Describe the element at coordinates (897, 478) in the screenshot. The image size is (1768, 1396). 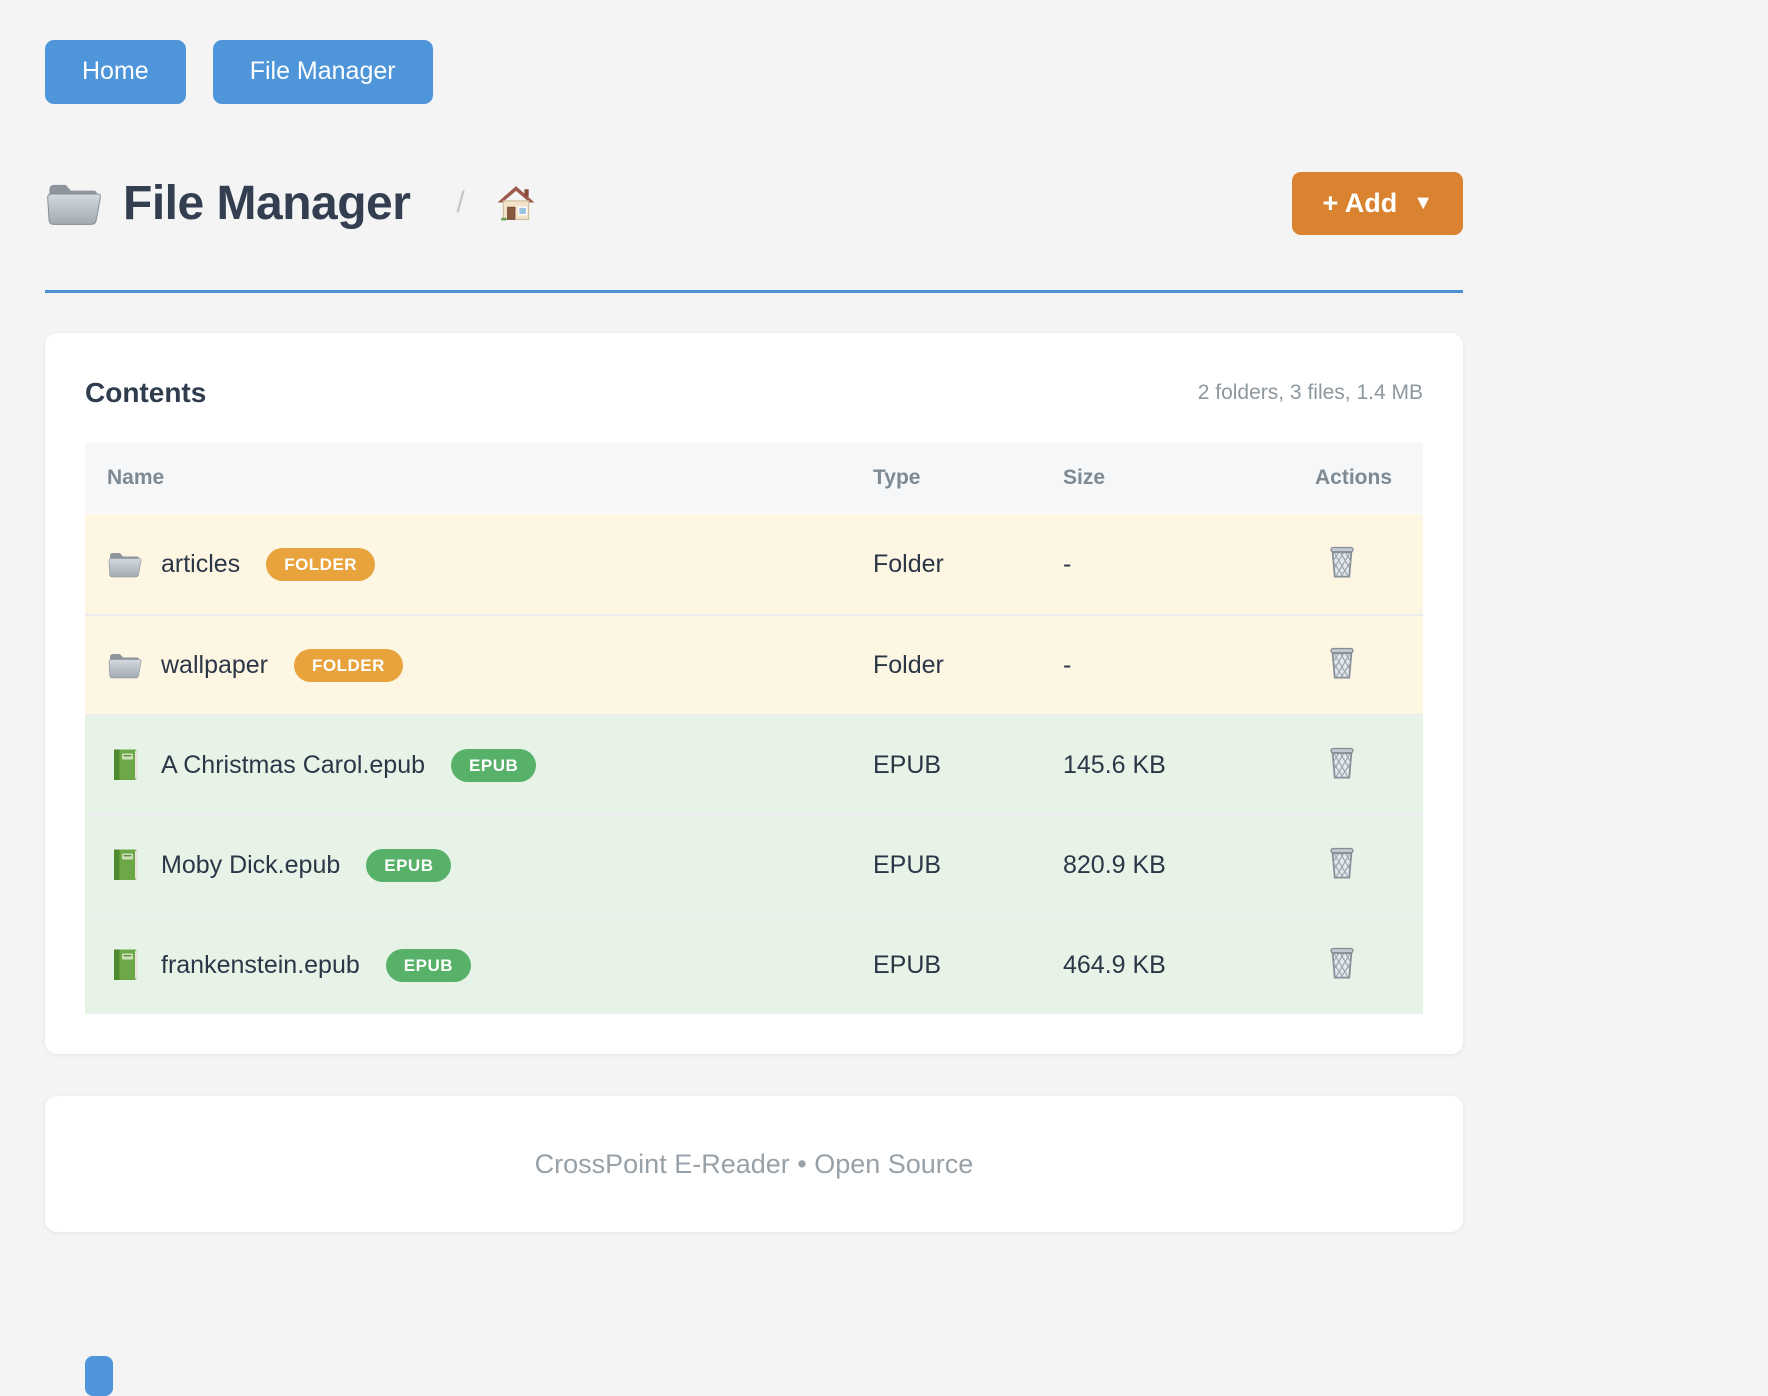
I see `column-header-type: Type` at that location.